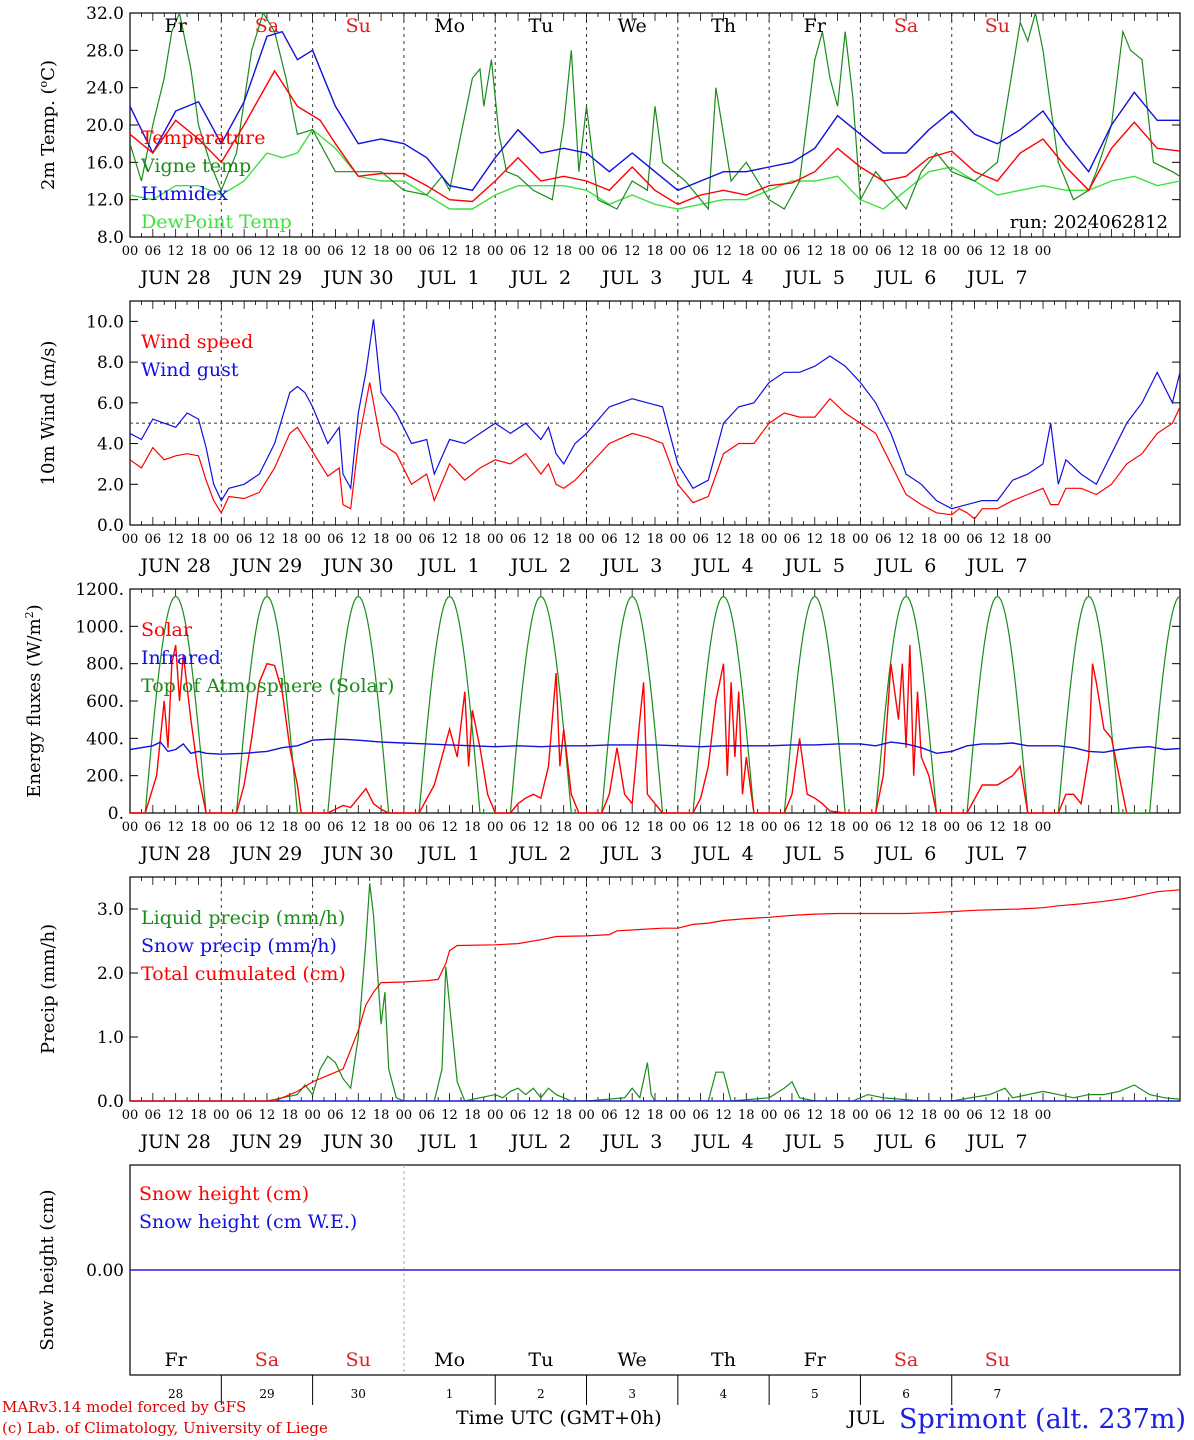  What do you see at coordinates (243, 918) in the screenshot?
I see `legend-entry: Liquid precip (mm/h)` at bounding box center [243, 918].